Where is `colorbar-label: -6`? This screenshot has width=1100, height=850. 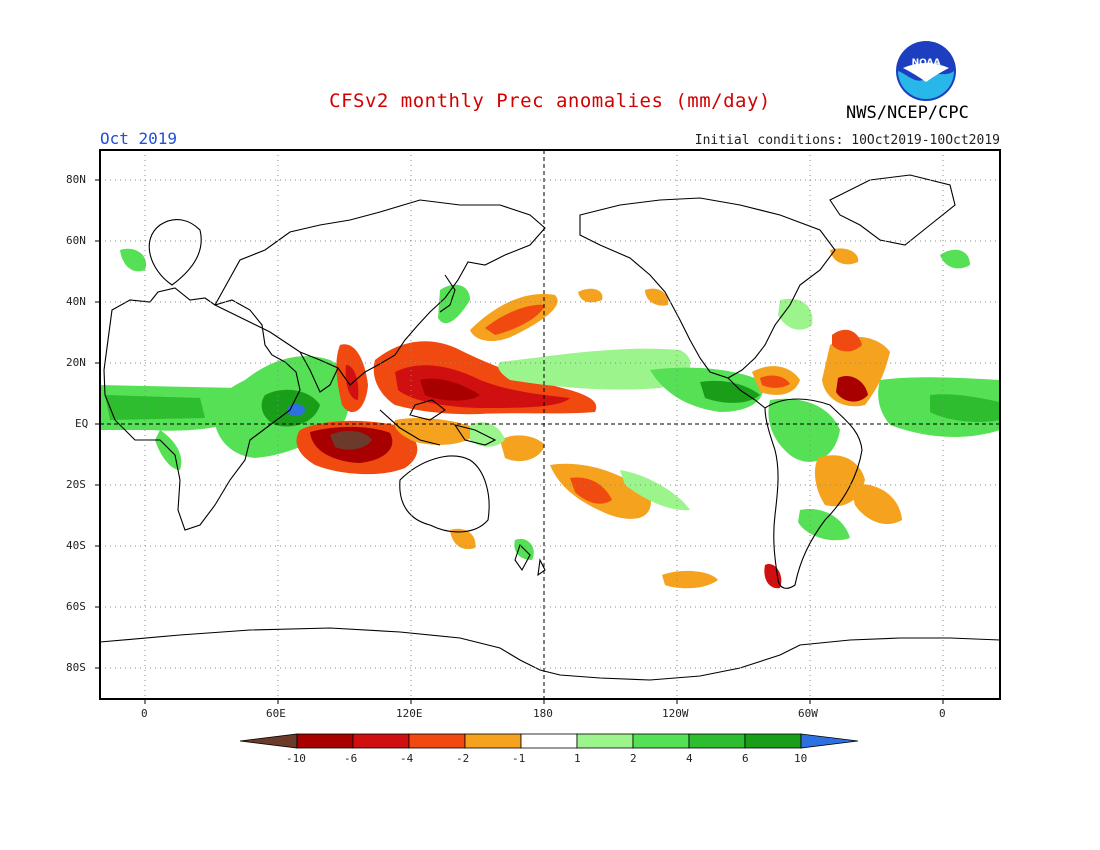
colorbar-label: -6 is located at coordinates (351, 758).